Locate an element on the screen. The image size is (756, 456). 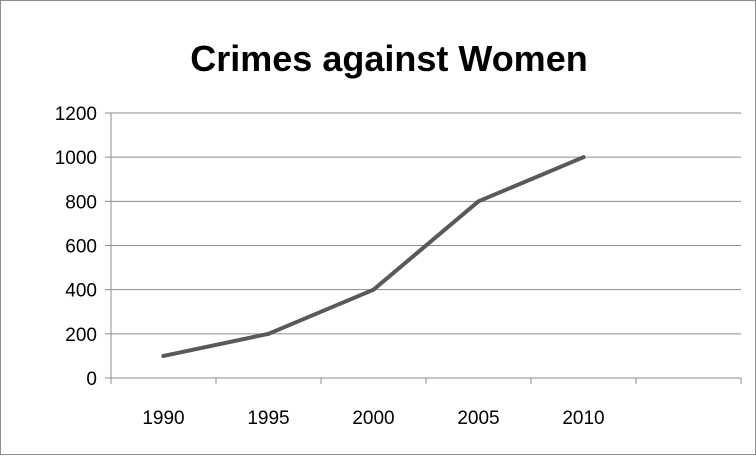
y-tick-label: 200 is located at coordinates (81, 335).